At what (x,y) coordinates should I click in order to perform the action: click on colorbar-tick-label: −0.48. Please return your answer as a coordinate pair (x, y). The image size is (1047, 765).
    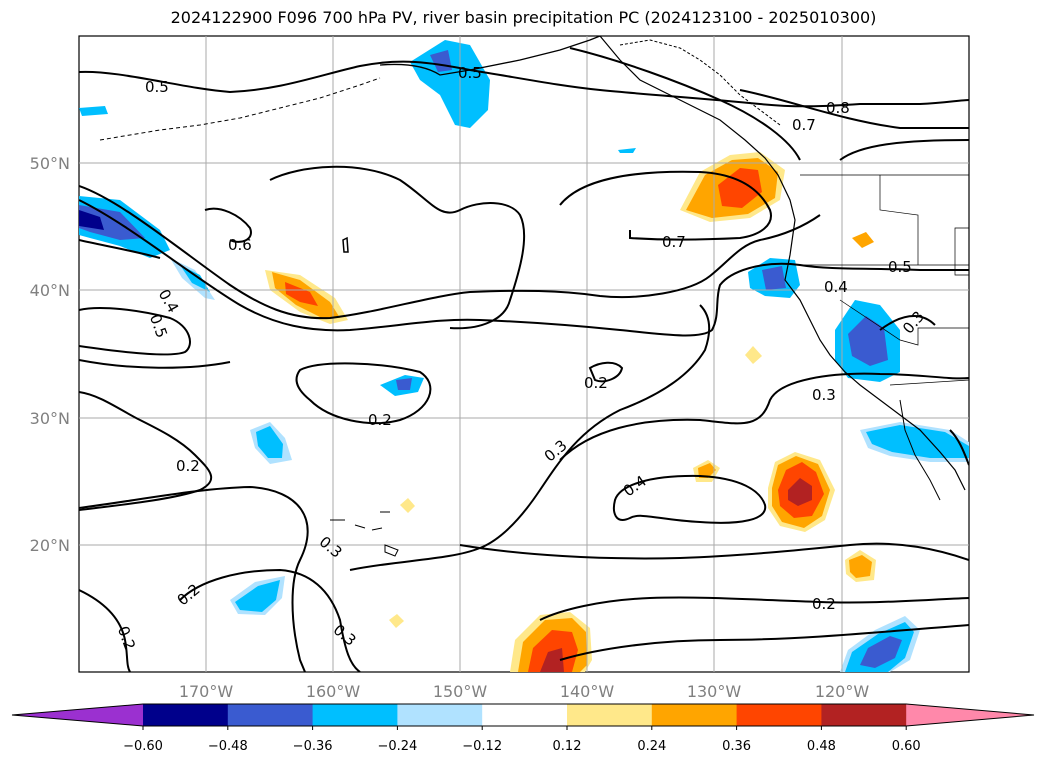
    Looking at the image, I should click on (228, 746).